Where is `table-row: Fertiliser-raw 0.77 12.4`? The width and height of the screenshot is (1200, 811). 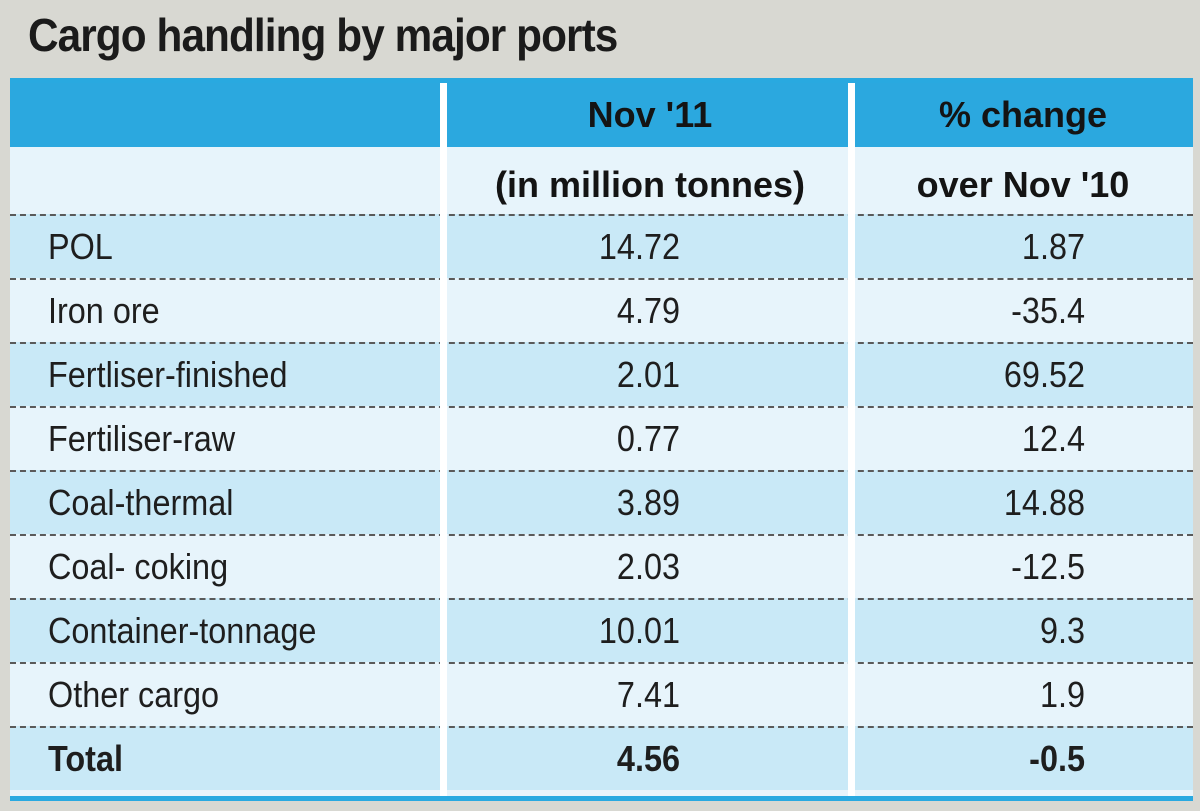
table-row: Fertiliser-raw 0.77 12.4 is located at coordinates (601, 438).